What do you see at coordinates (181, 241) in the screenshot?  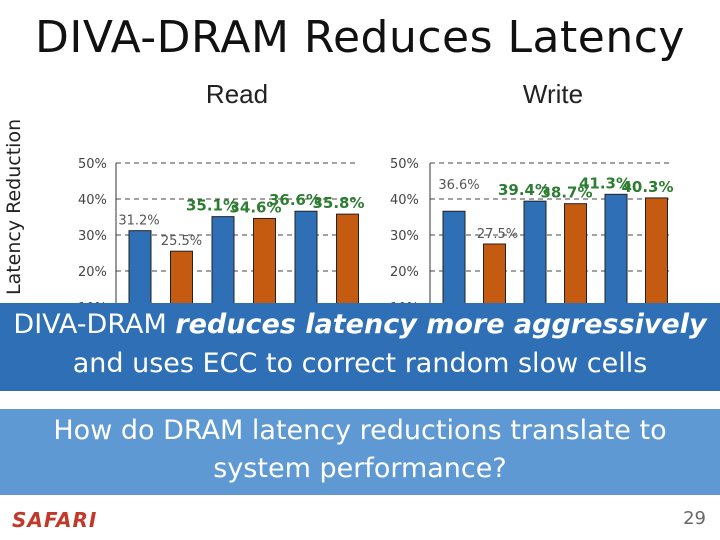 I see `data-label: 25.5%` at bounding box center [181, 241].